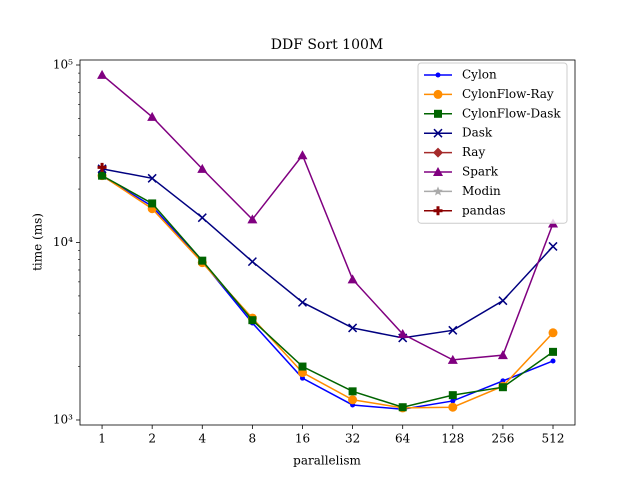 The image size is (640, 484). Describe the element at coordinates (553, 439) in the screenshot. I see `x-tick-label: 512` at that location.